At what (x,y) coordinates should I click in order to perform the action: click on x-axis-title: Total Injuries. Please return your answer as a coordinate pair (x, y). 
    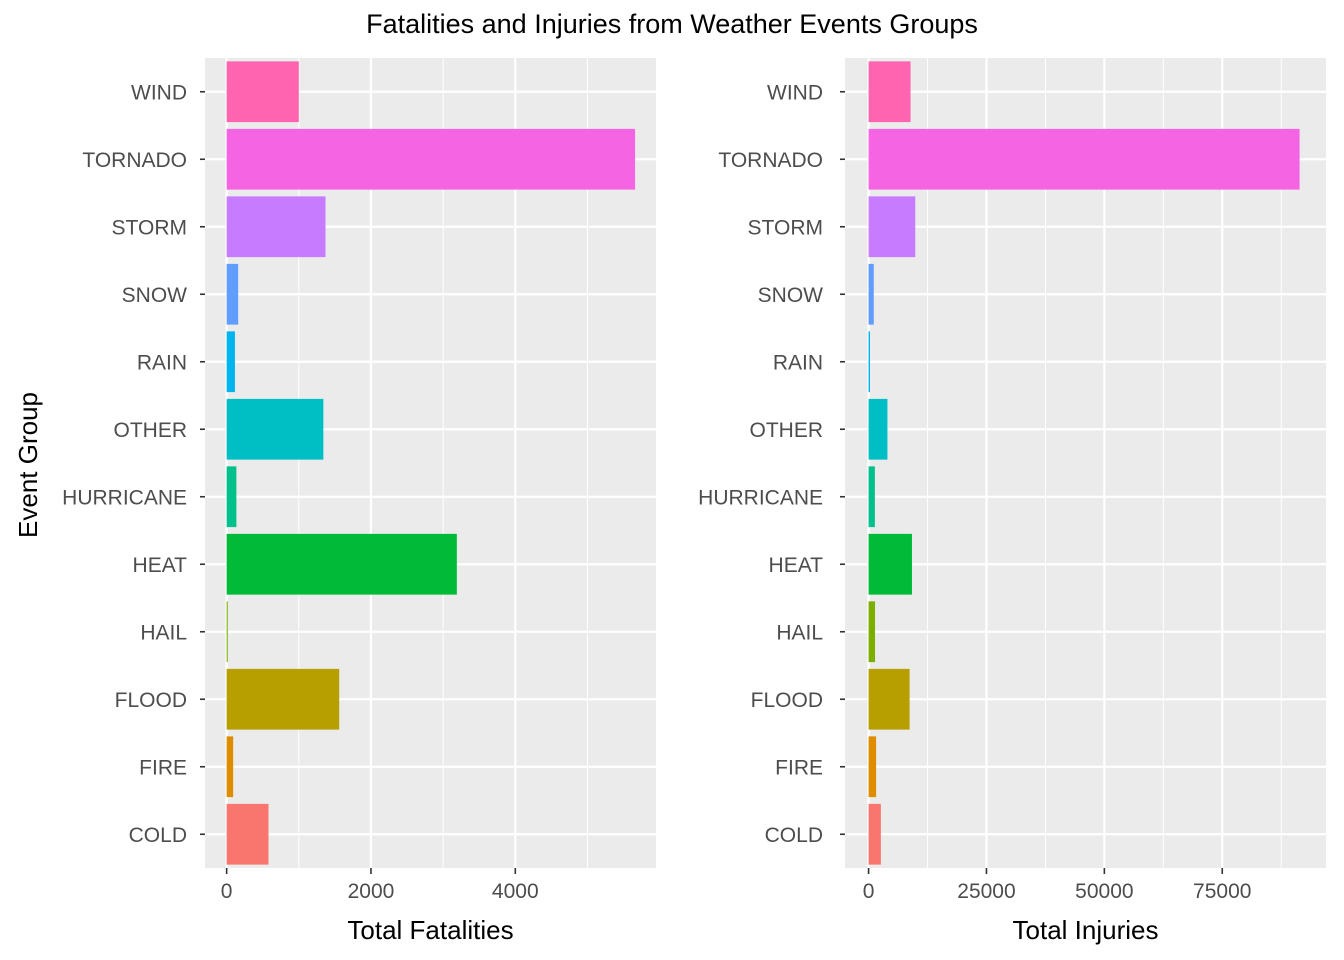
    Looking at the image, I should click on (1086, 930).